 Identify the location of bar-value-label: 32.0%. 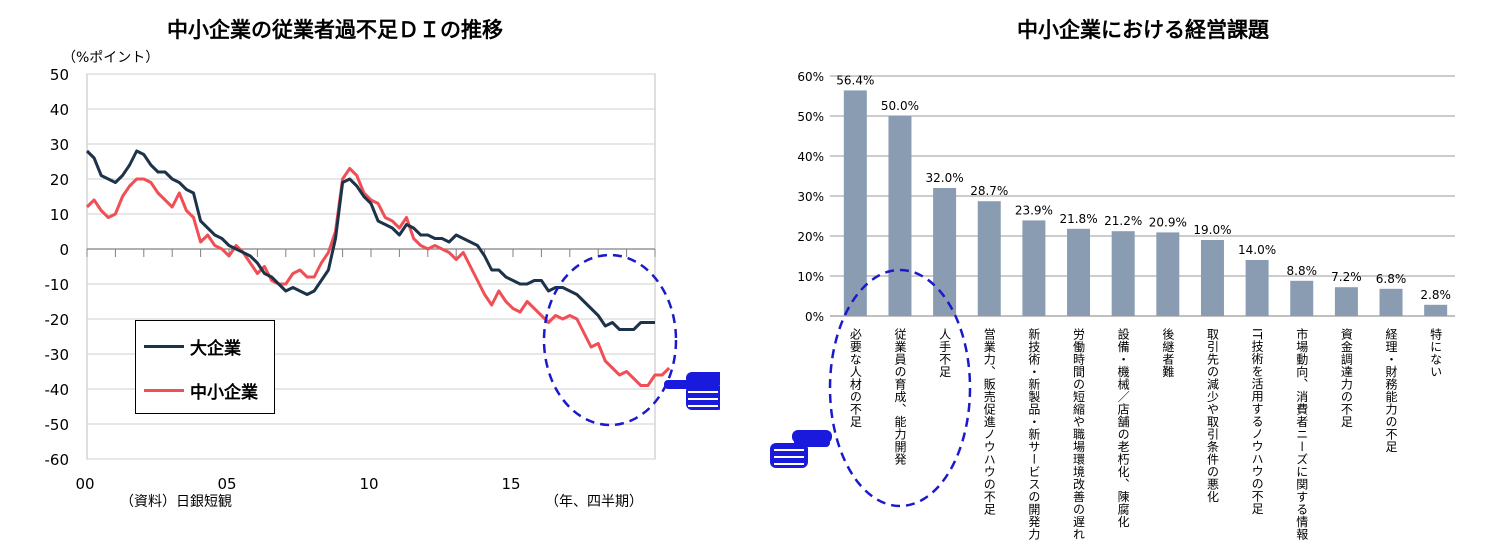
(945, 178).